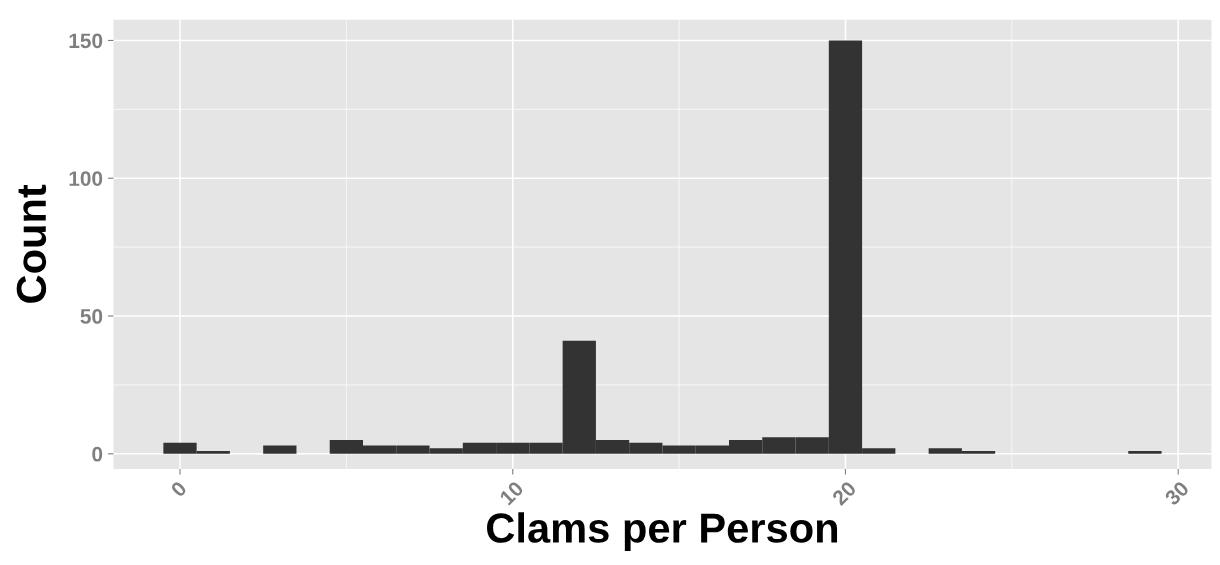 This screenshot has width=1220, height=565. I want to click on y-tick-label: 50, so click(91, 316).